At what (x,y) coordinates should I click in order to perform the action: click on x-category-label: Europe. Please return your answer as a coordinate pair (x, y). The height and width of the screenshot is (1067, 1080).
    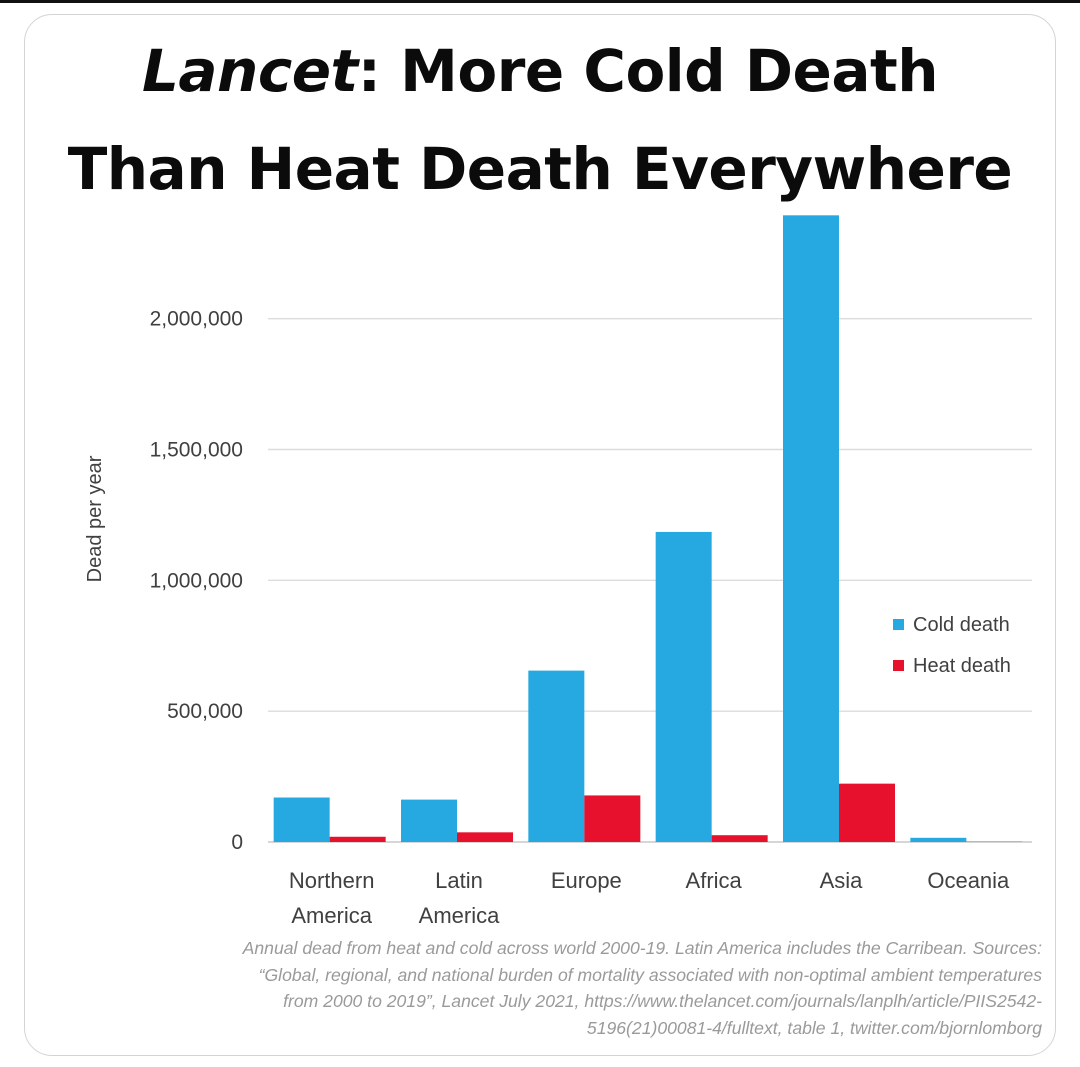
    Looking at the image, I should click on (586, 880).